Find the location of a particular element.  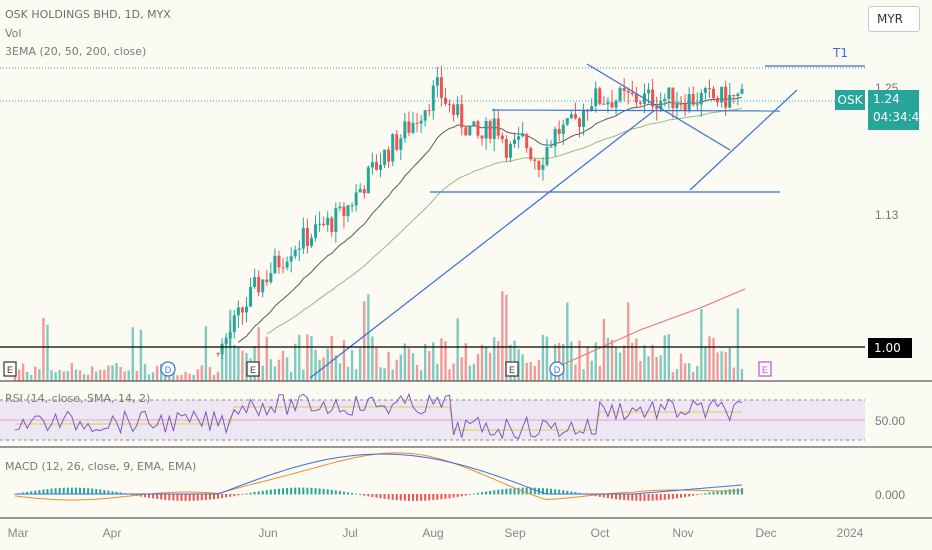

macd-tick-label: 0.000 is located at coordinates (890, 495).